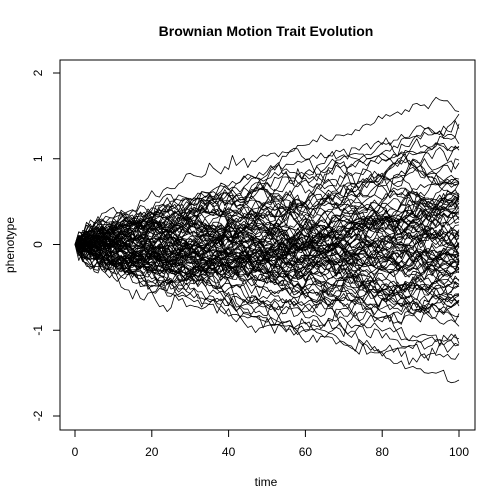 The height and width of the screenshot is (504, 504). What do you see at coordinates (270, 444) in the screenshot?
I see `x-axis: 0 20 40 60 80 100` at bounding box center [270, 444].